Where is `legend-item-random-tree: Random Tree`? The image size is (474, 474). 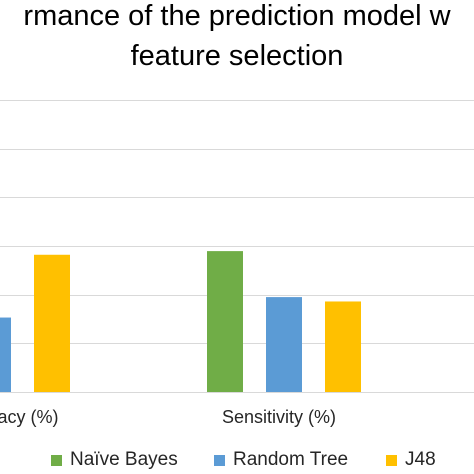
legend-item-random-tree: Random Tree is located at coordinates (281, 460).